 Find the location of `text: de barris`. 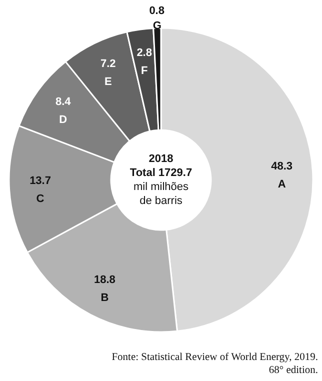

text: de barris is located at coordinates (161, 201).